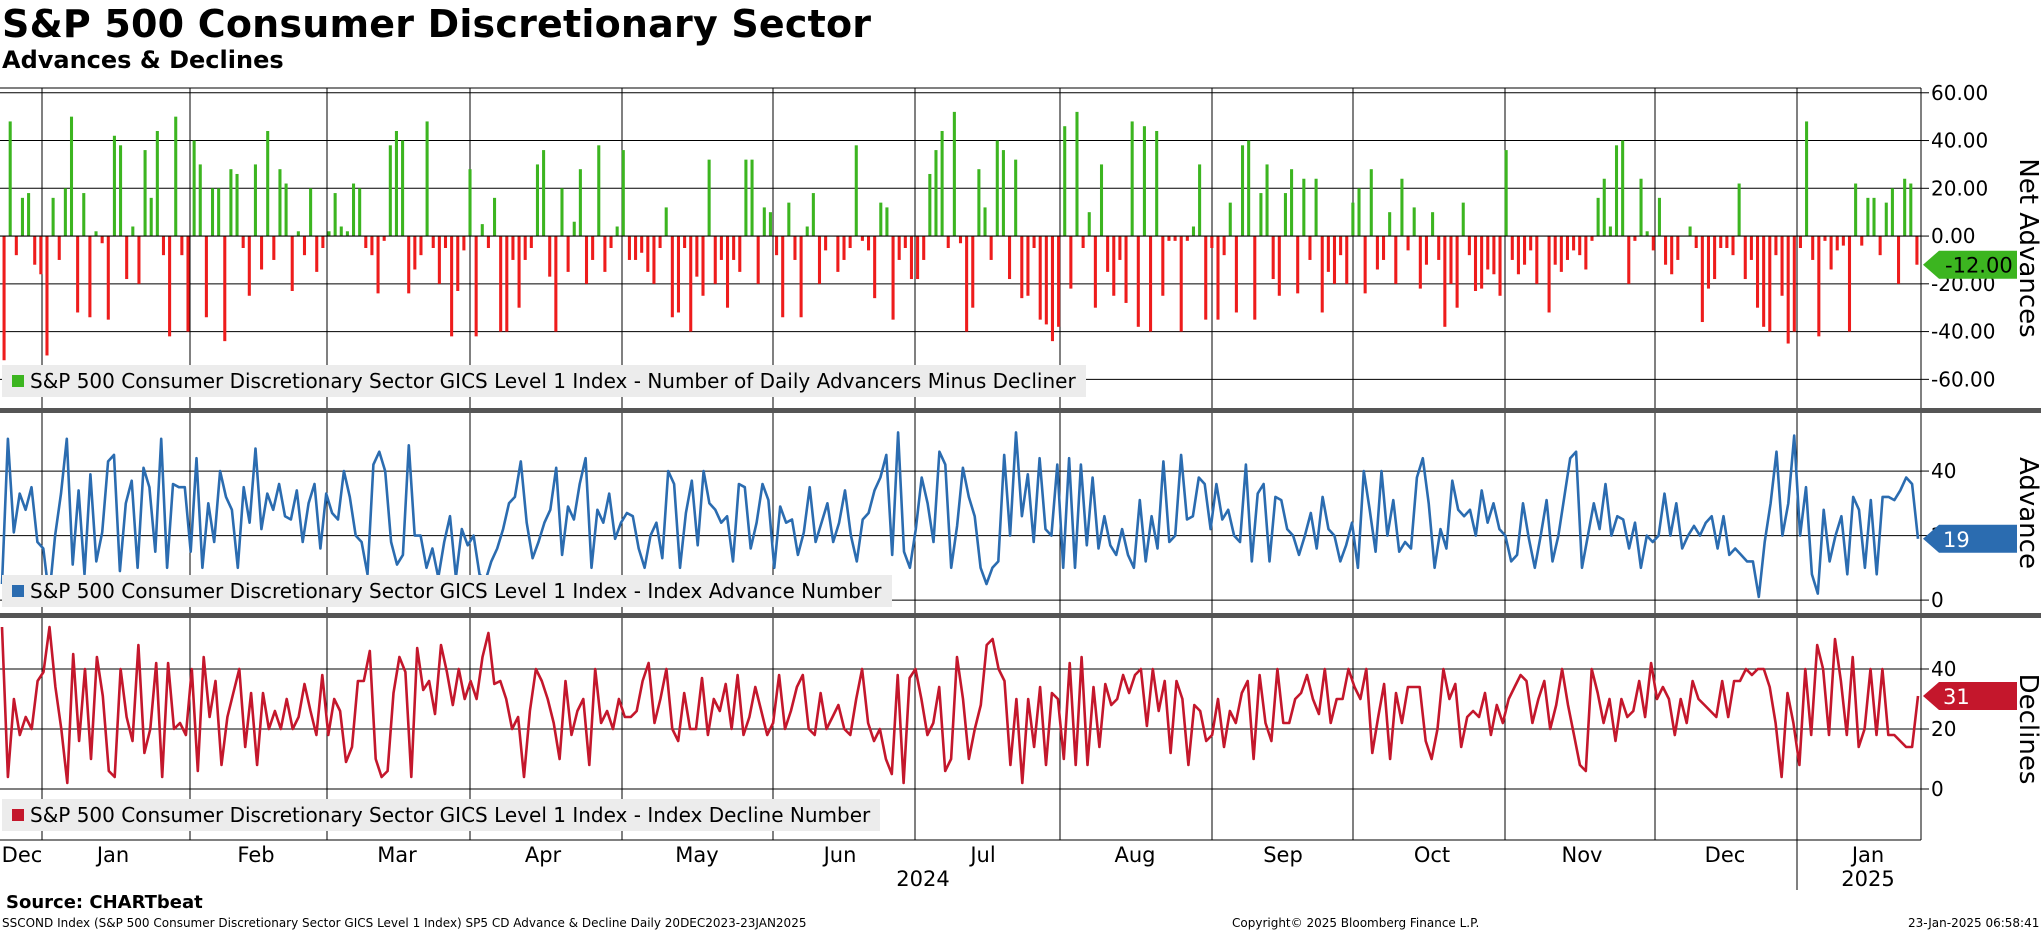  I want to click on x-month-label: Jan, so click(112, 855).